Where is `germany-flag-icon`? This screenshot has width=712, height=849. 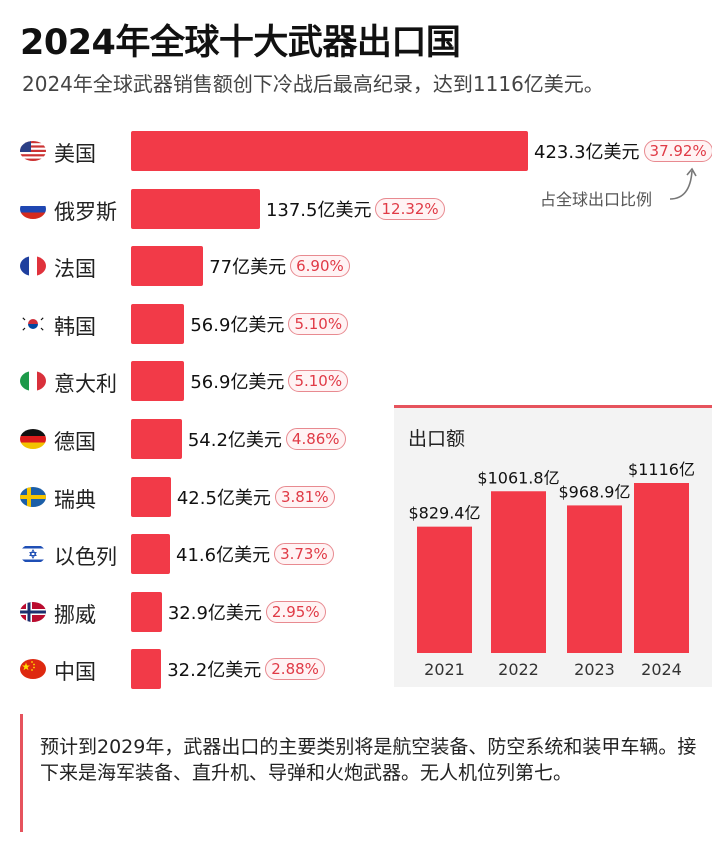
germany-flag-icon is located at coordinates (33, 439).